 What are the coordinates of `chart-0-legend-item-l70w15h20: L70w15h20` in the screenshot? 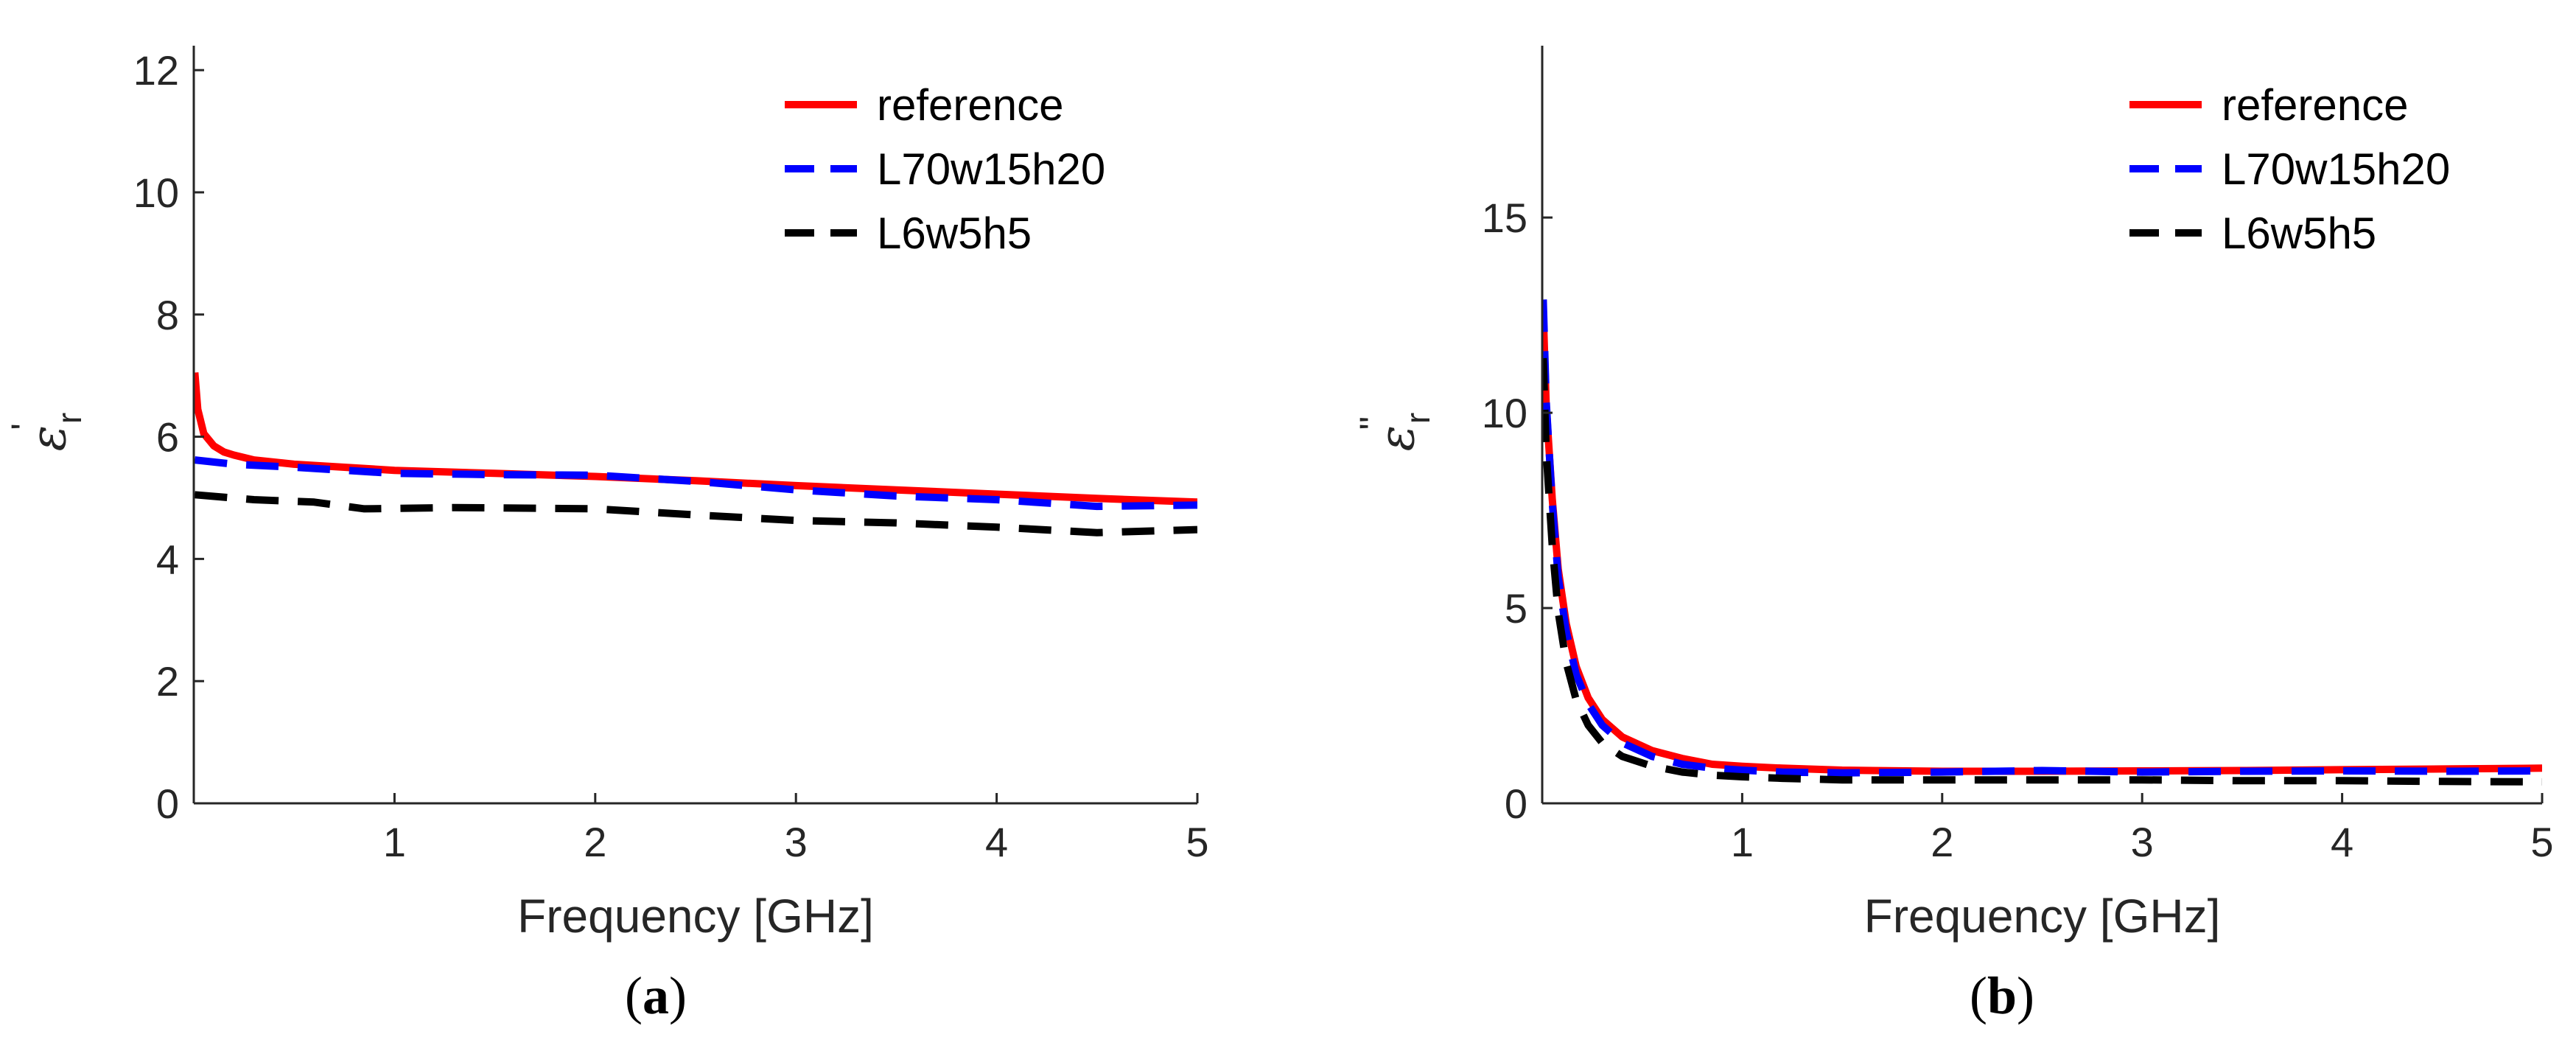 It's located at (945, 169).